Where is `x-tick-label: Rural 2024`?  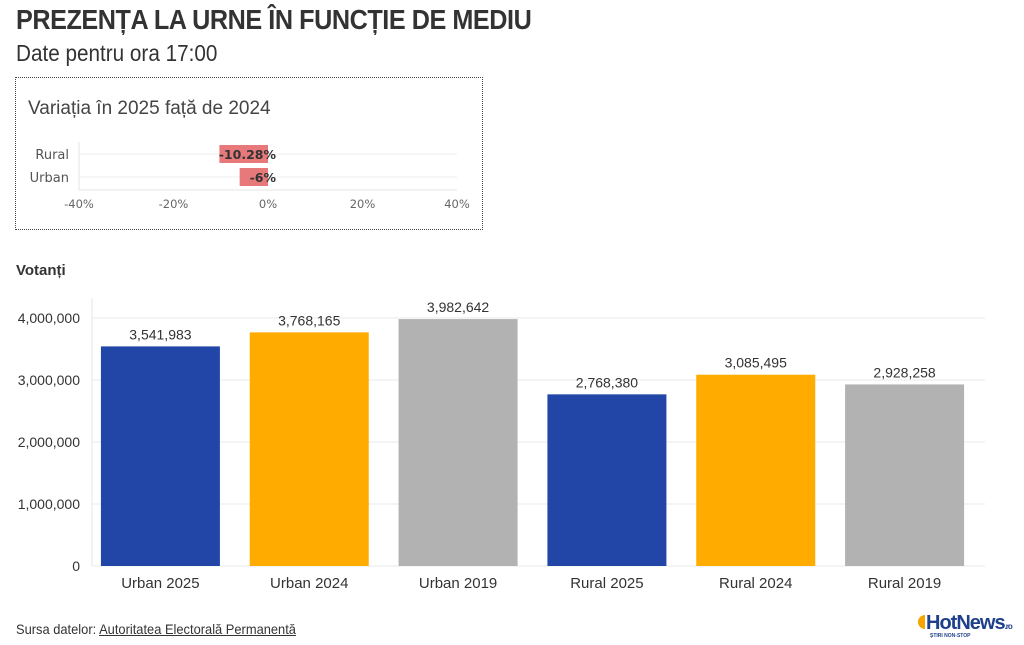
x-tick-label: Rural 2024 is located at coordinates (755, 583).